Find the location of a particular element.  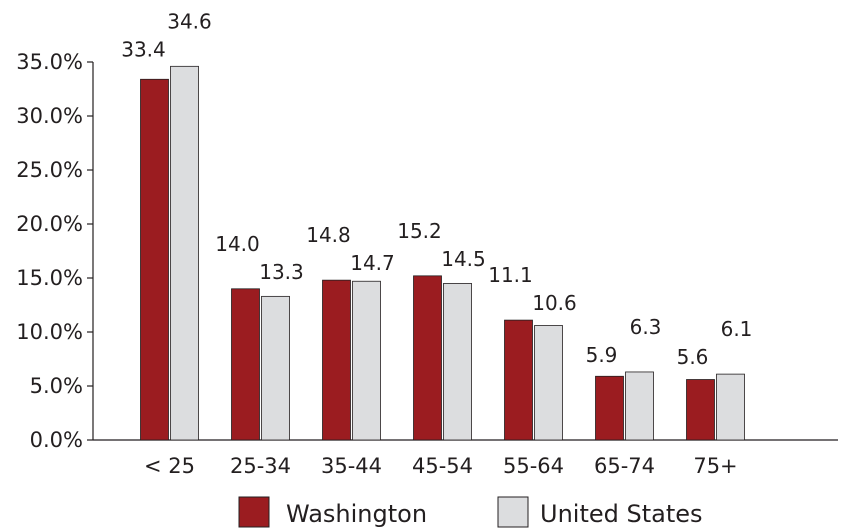

data-label-washington: 5.6 is located at coordinates (693, 357).